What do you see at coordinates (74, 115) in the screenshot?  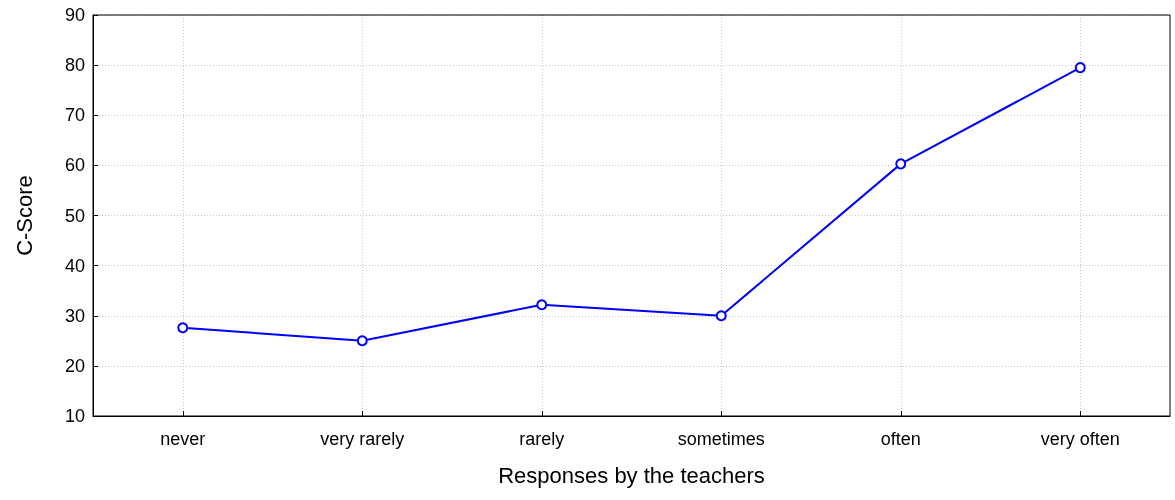 I see `y-tick-label: 70` at bounding box center [74, 115].